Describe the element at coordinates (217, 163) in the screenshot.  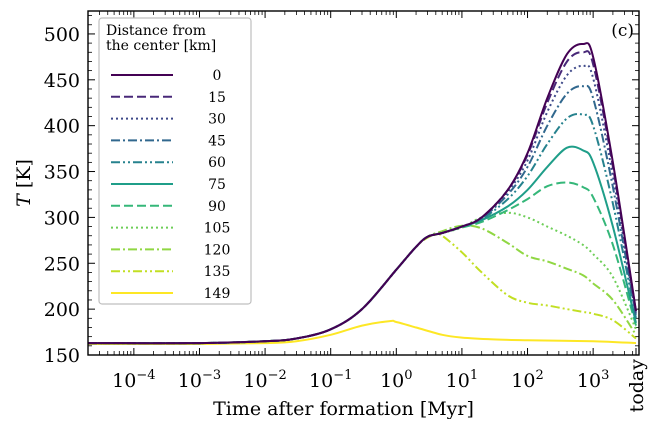
I see `legend-label-60: 60` at that location.